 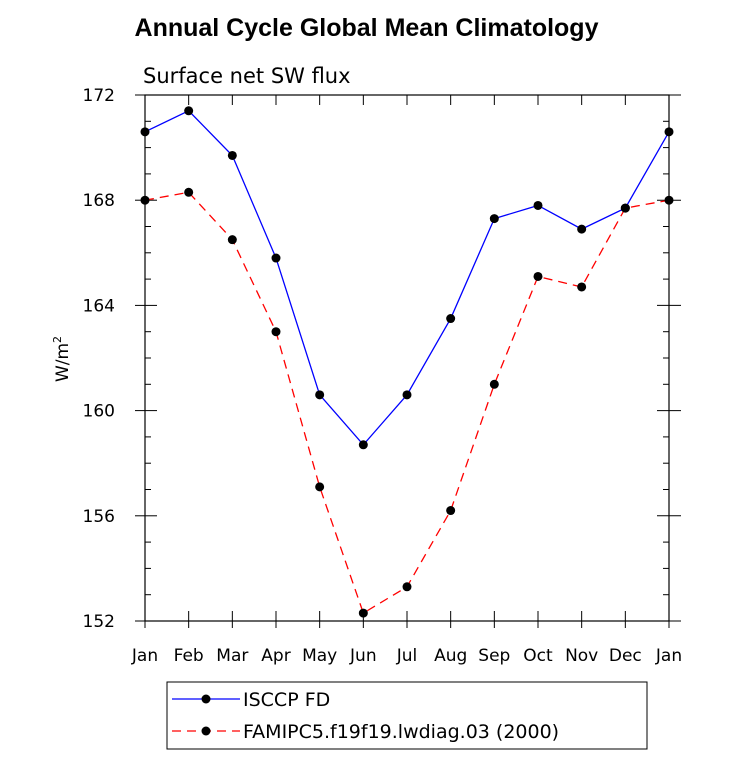 What do you see at coordinates (625, 656) in the screenshot?
I see `x-tick-label: Dec` at bounding box center [625, 656].